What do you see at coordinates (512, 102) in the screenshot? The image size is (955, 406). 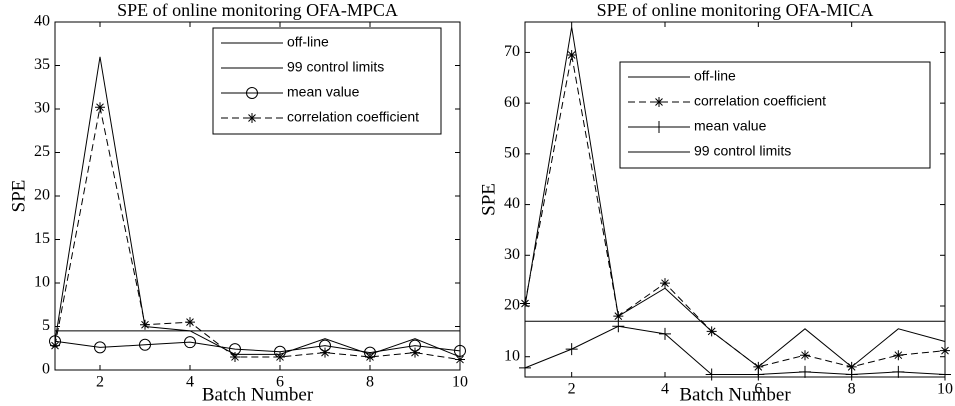 I see `y-tick-label: 60` at bounding box center [512, 102].